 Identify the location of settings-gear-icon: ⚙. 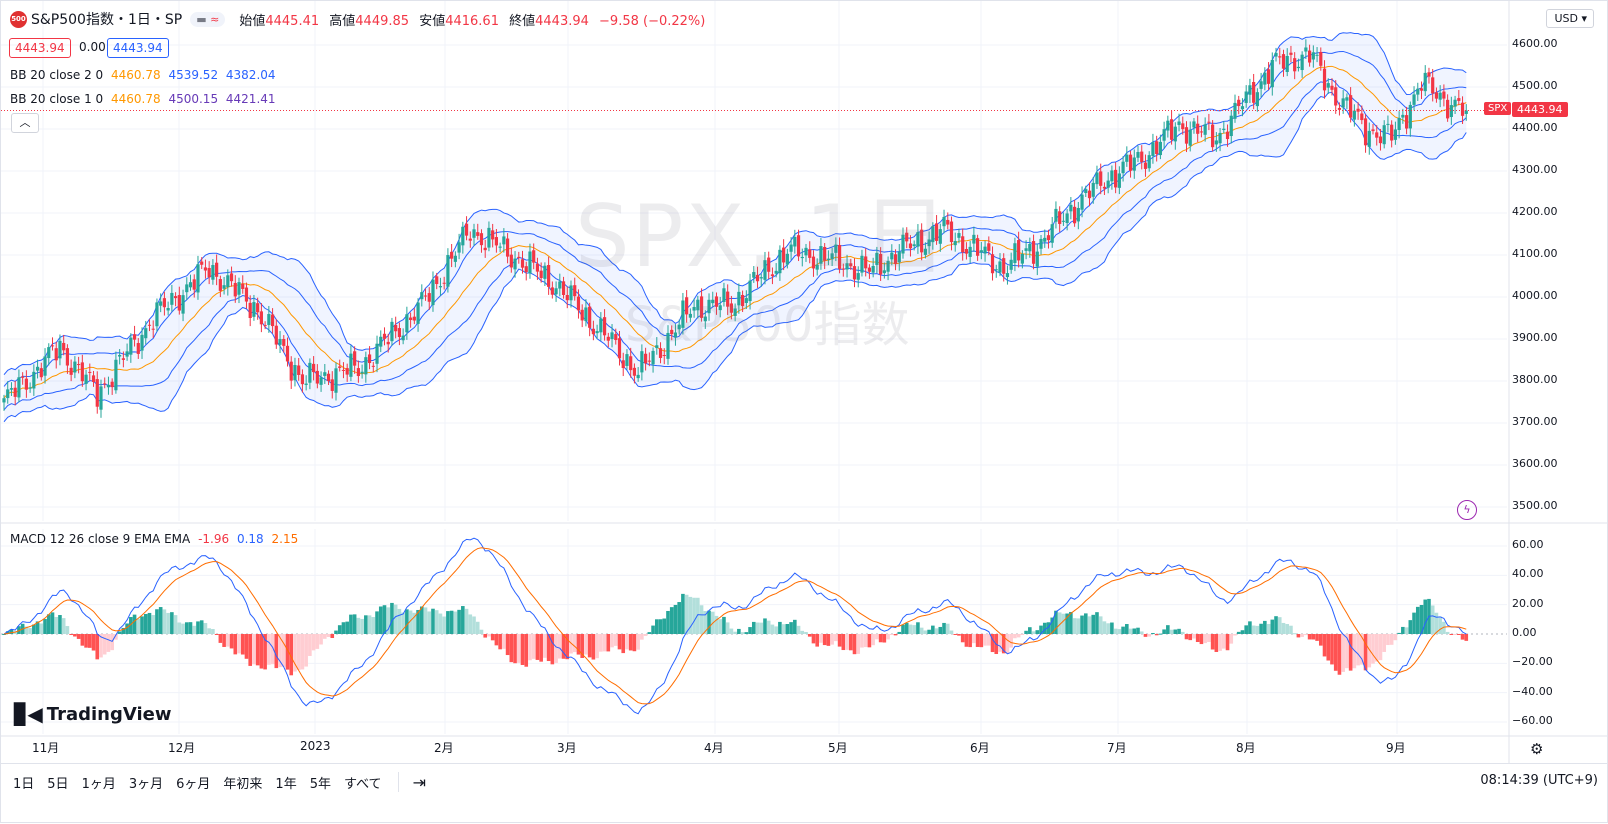
(1537, 749).